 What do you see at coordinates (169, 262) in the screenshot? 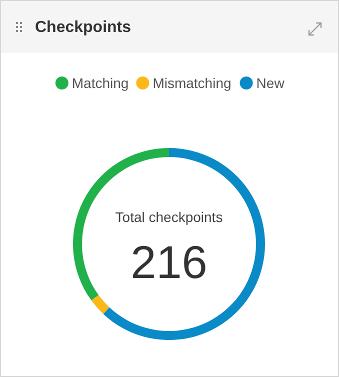
I see `text: 216` at bounding box center [169, 262].